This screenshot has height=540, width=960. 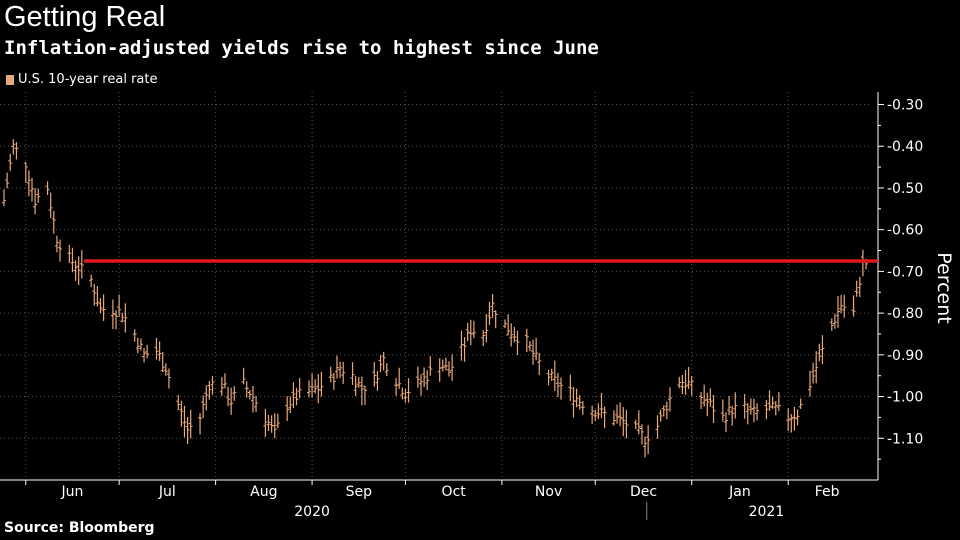 What do you see at coordinates (85, 17) in the screenshot?
I see `chart-title: Getting Real` at bounding box center [85, 17].